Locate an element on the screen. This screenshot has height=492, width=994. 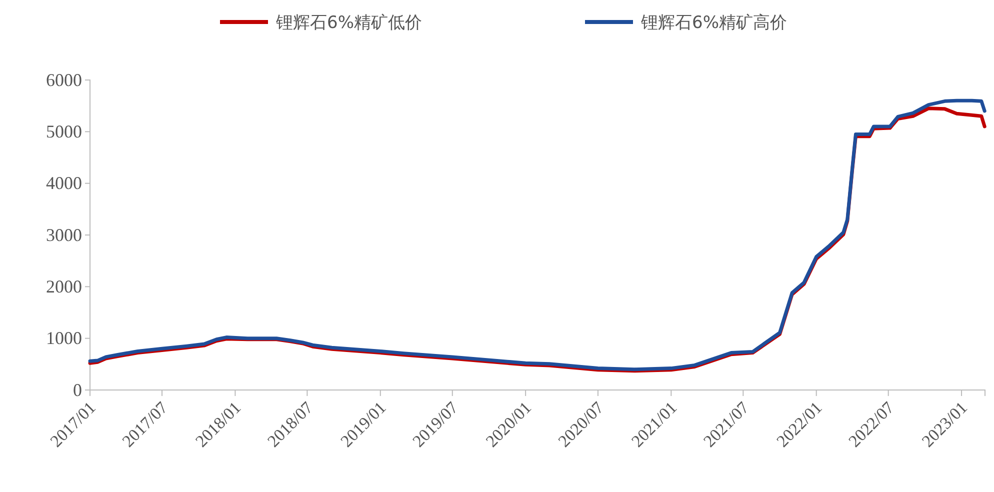
y-tick-label: 4000 is located at coordinates (64, 183).